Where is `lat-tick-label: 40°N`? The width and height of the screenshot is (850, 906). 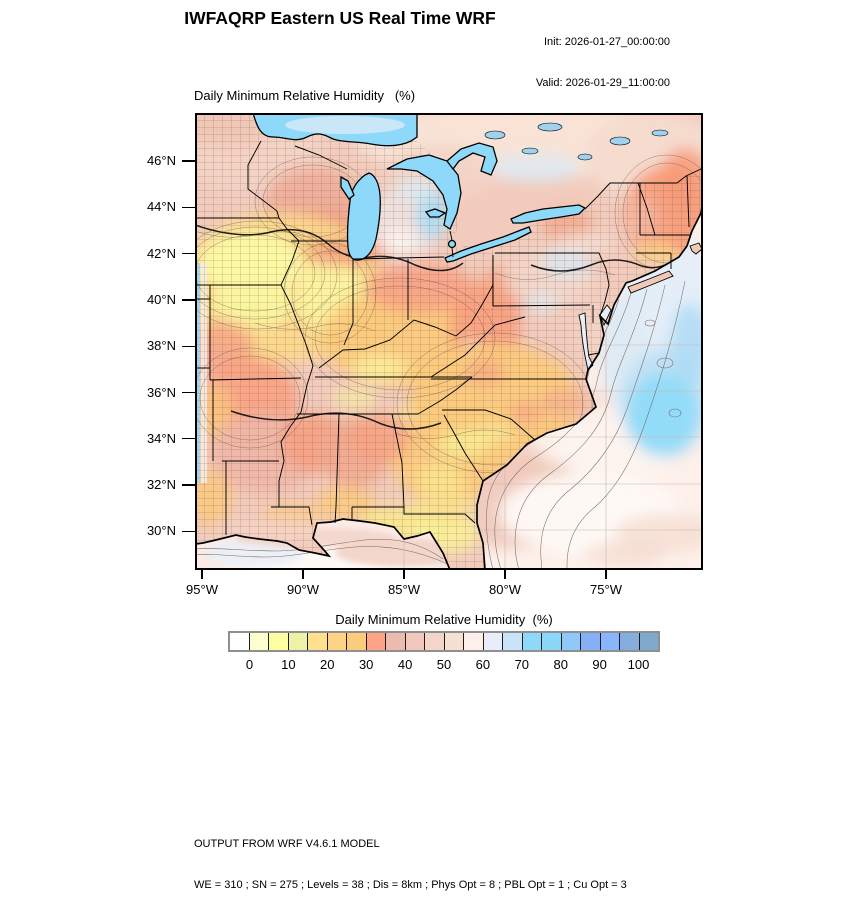 lat-tick-label: 40°N is located at coordinates (161, 299).